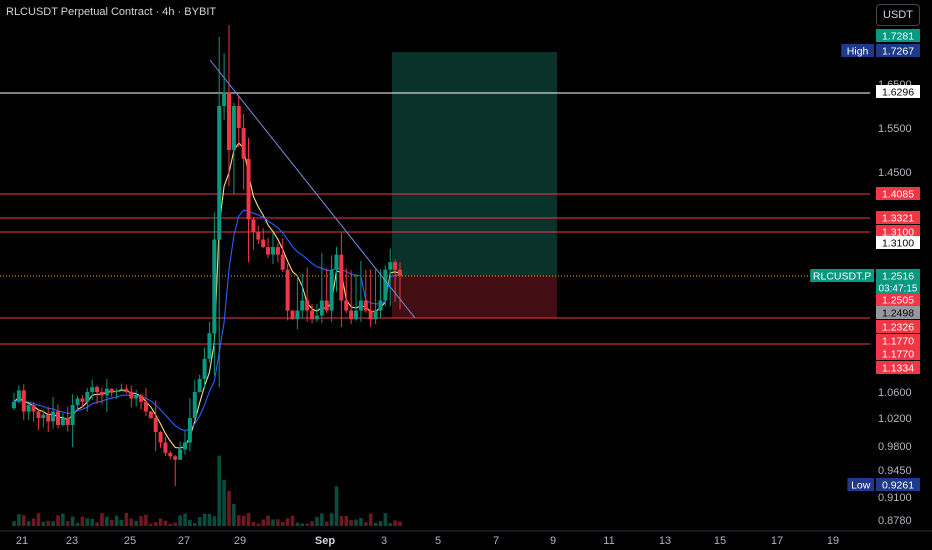 This screenshot has height=550, width=932. What do you see at coordinates (553, 541) in the screenshot?
I see `x-tick-label: 9` at bounding box center [553, 541].